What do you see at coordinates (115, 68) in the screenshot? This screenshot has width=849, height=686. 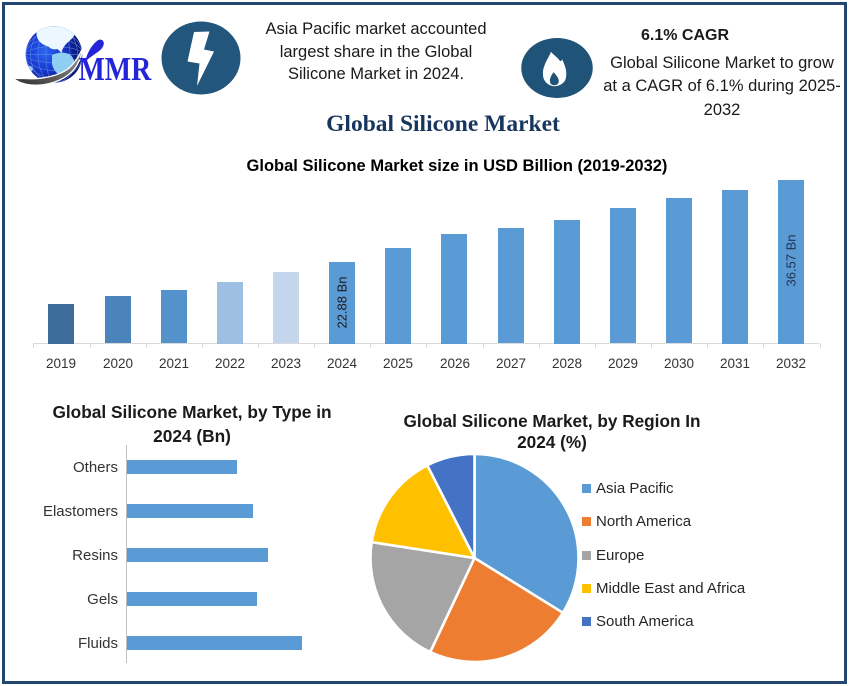 I see `svg-text: MMR` at bounding box center [115, 68].